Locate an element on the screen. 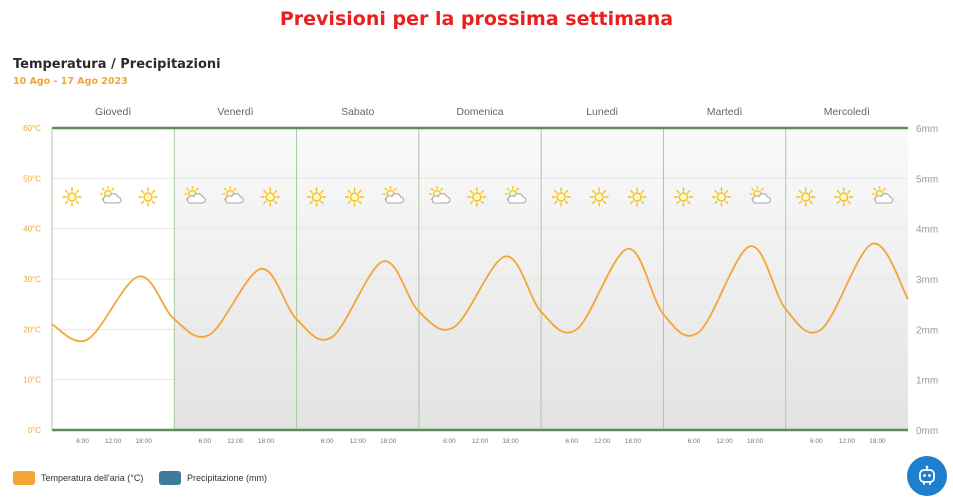  temperature-legend-label: Temperatura dell'aria (°C) is located at coordinates (92, 478).